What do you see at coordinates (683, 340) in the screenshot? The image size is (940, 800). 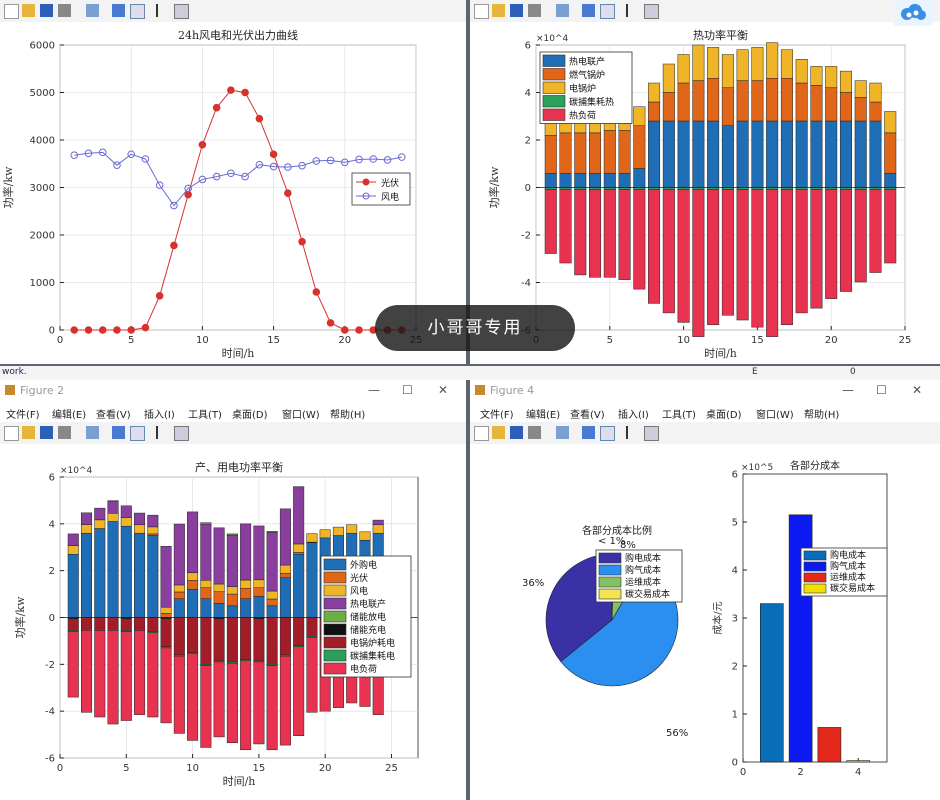 I see `x-tick-label: 10` at bounding box center [683, 340].